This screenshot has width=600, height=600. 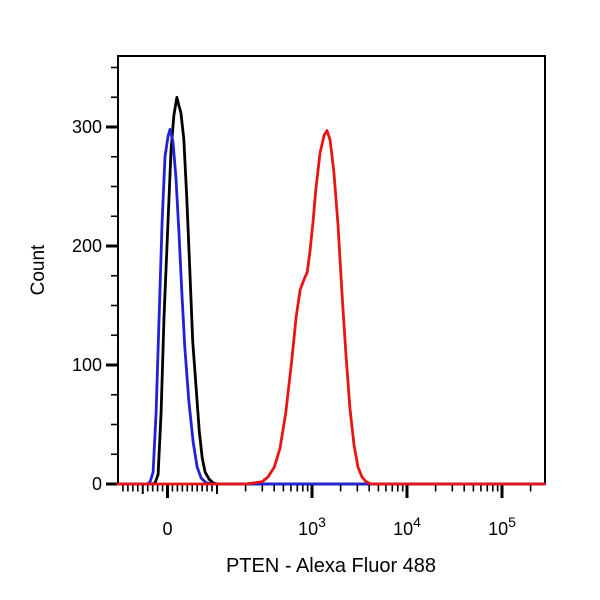 I want to click on x-tick-label: 10³, so click(x=312, y=526).